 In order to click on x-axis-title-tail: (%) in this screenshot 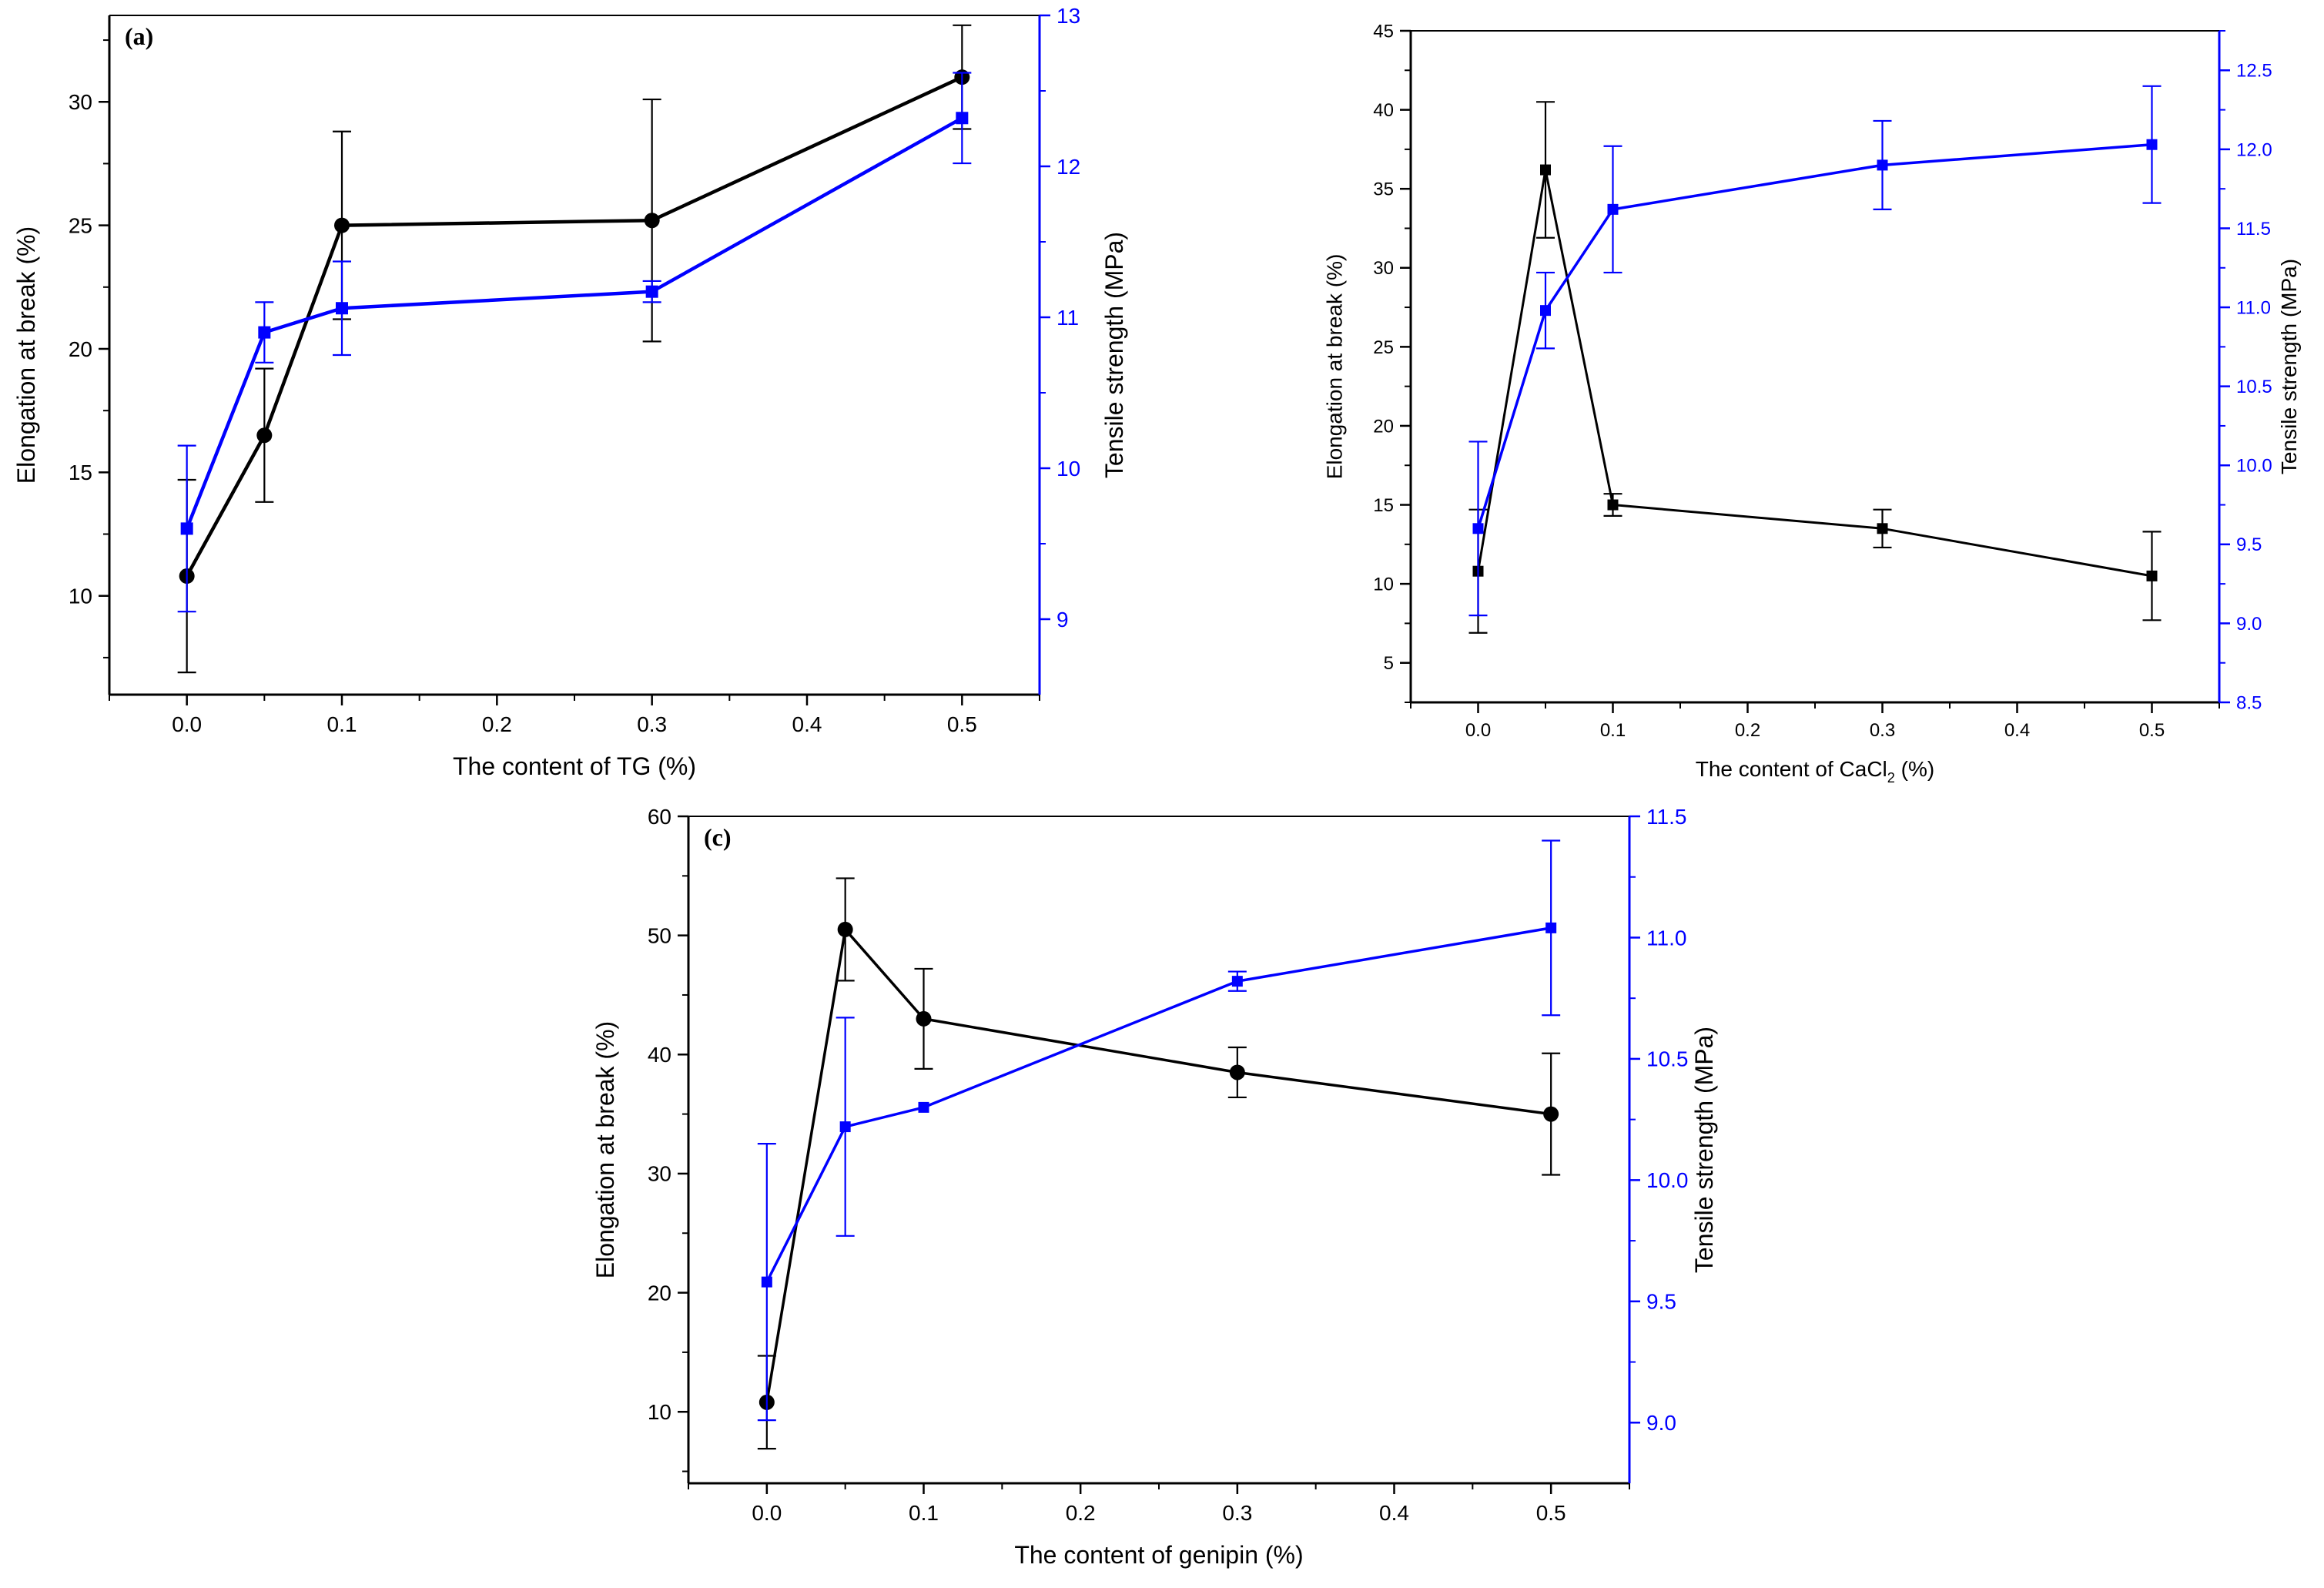, I will do `click(1914, 769)`.